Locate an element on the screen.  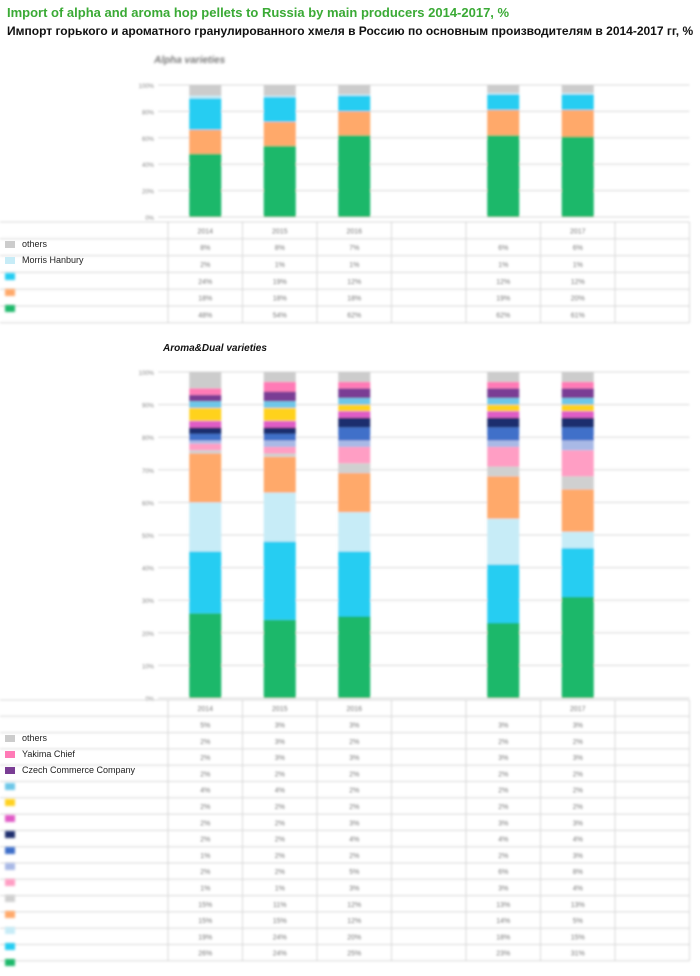
ytick-label: 10% is located at coordinates (148, 667).